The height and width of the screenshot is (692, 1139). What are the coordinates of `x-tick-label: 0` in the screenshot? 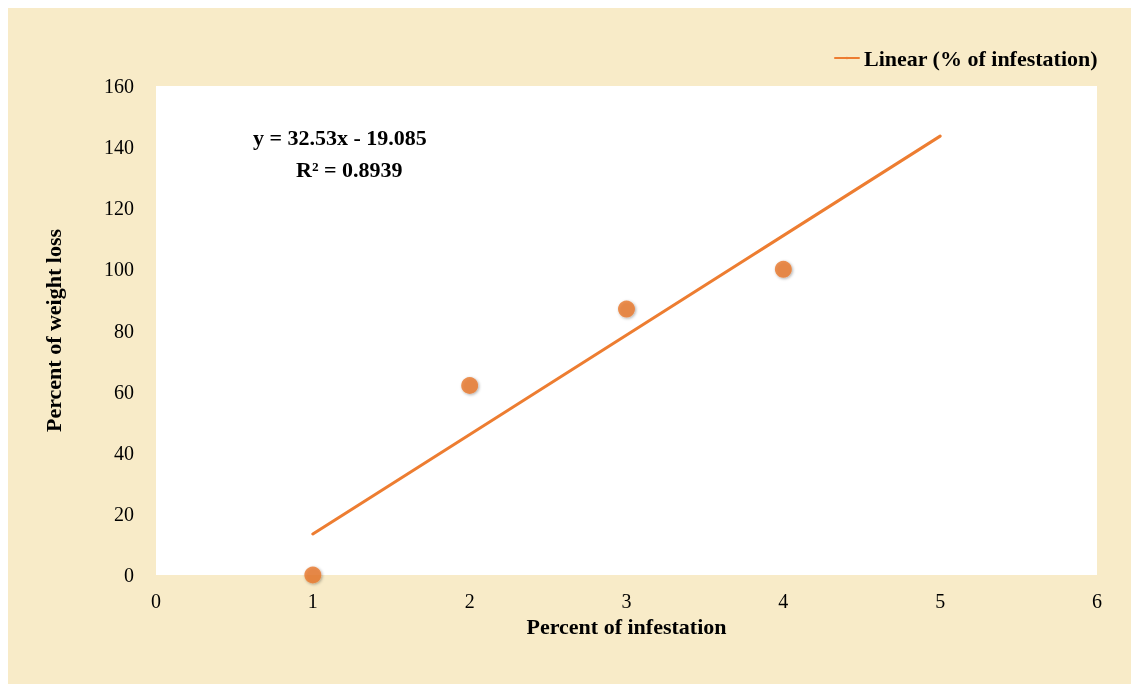 It's located at (156, 601).